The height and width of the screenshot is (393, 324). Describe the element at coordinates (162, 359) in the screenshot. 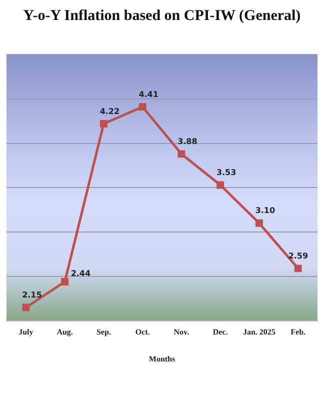

I see `x-axis-title: Months` at that location.